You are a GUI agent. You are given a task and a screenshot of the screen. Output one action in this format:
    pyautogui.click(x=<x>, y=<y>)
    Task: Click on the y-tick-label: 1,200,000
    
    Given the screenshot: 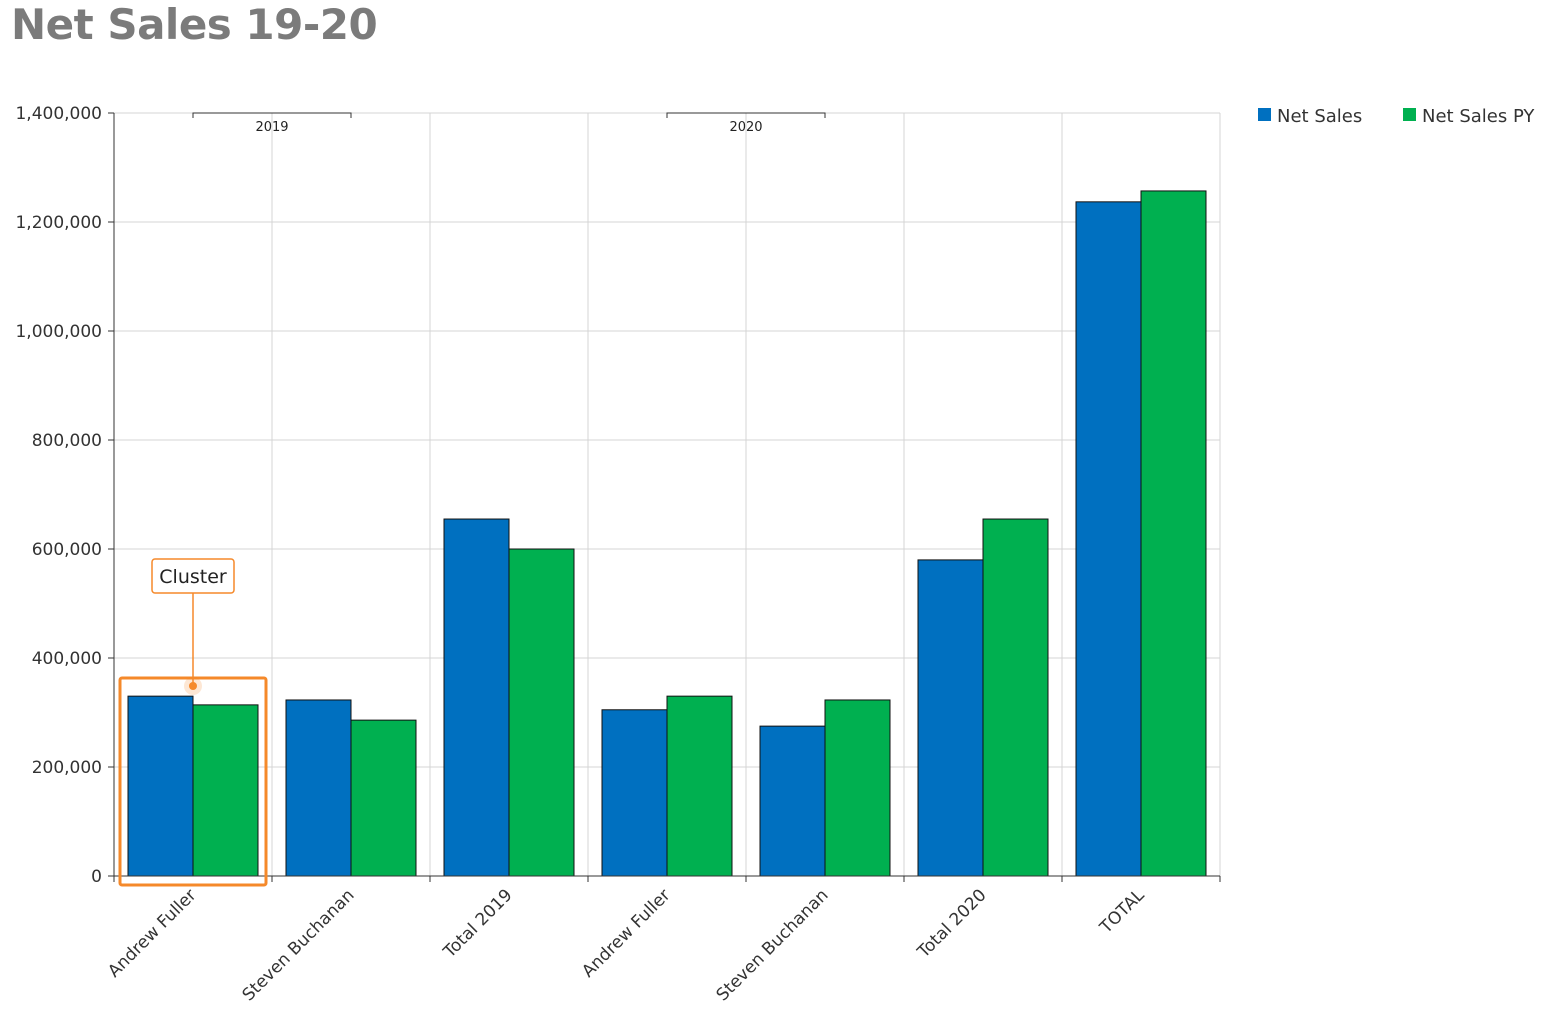 What is the action you would take?
    pyautogui.click(x=58, y=223)
    